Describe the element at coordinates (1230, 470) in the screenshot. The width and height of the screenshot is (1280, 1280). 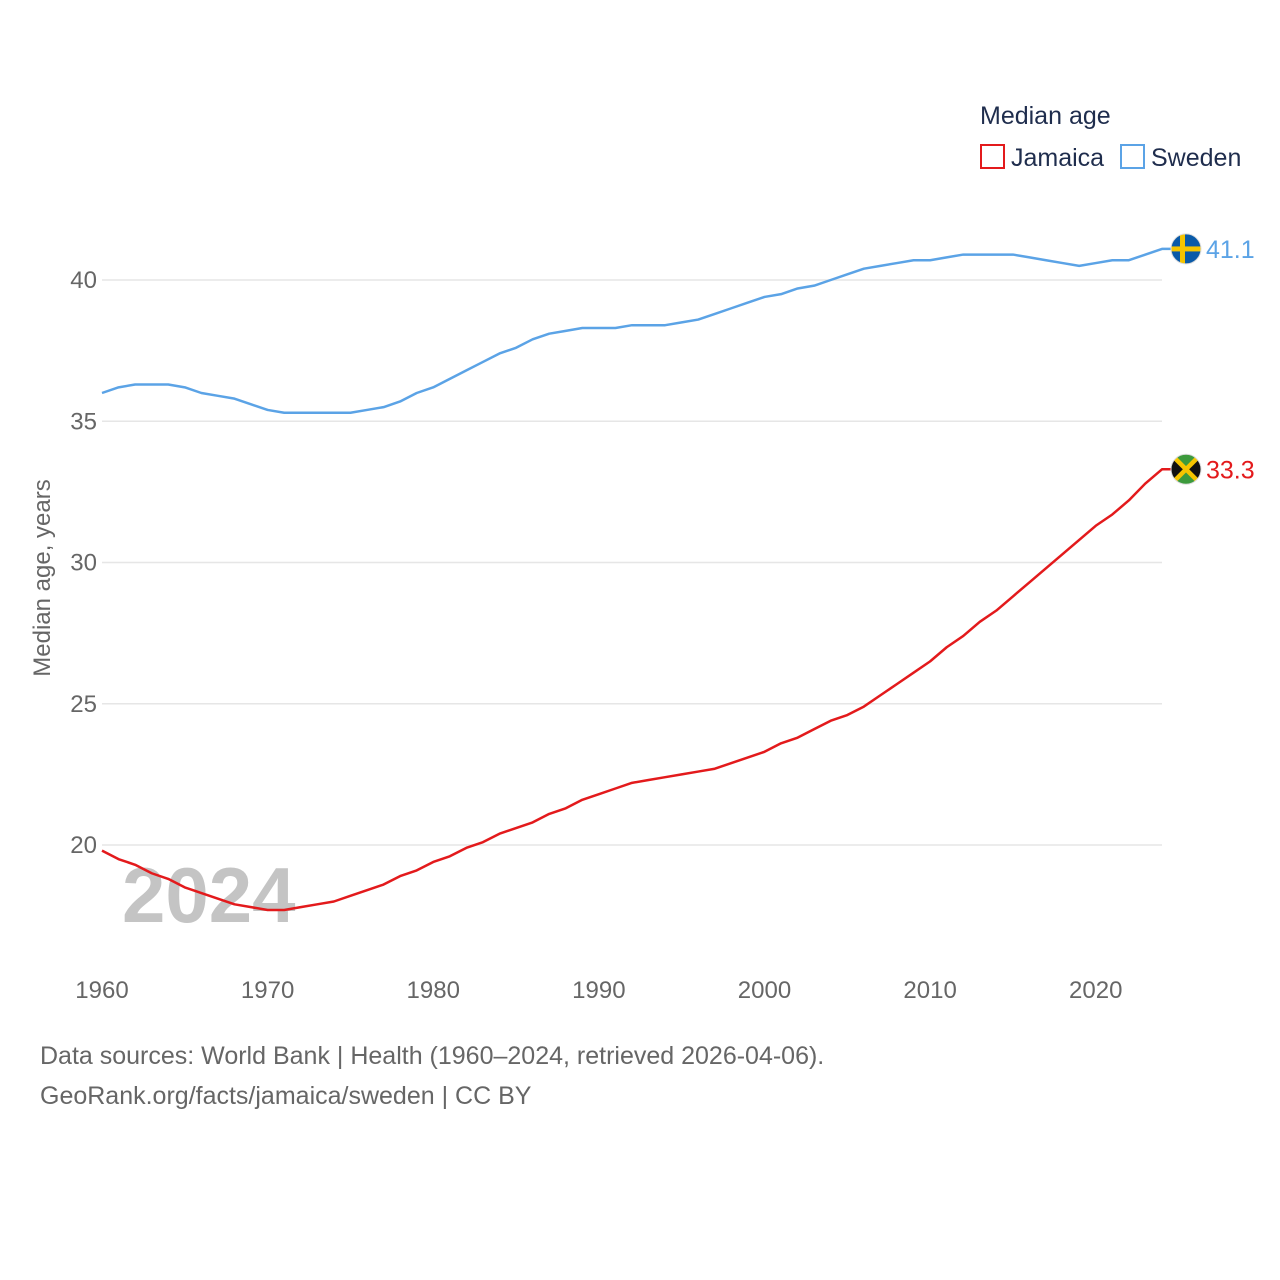
I see `end-value-label-jamaica: 33.3` at that location.